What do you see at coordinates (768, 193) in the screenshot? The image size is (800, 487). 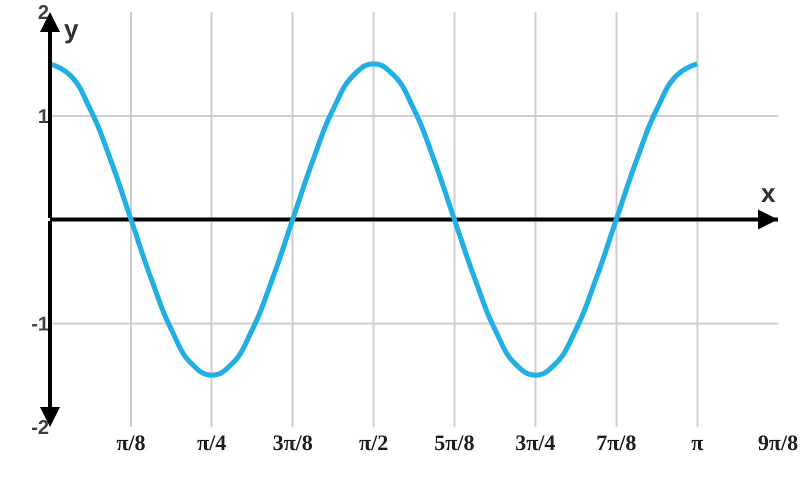 I see `x-axis-title: x` at bounding box center [768, 193].